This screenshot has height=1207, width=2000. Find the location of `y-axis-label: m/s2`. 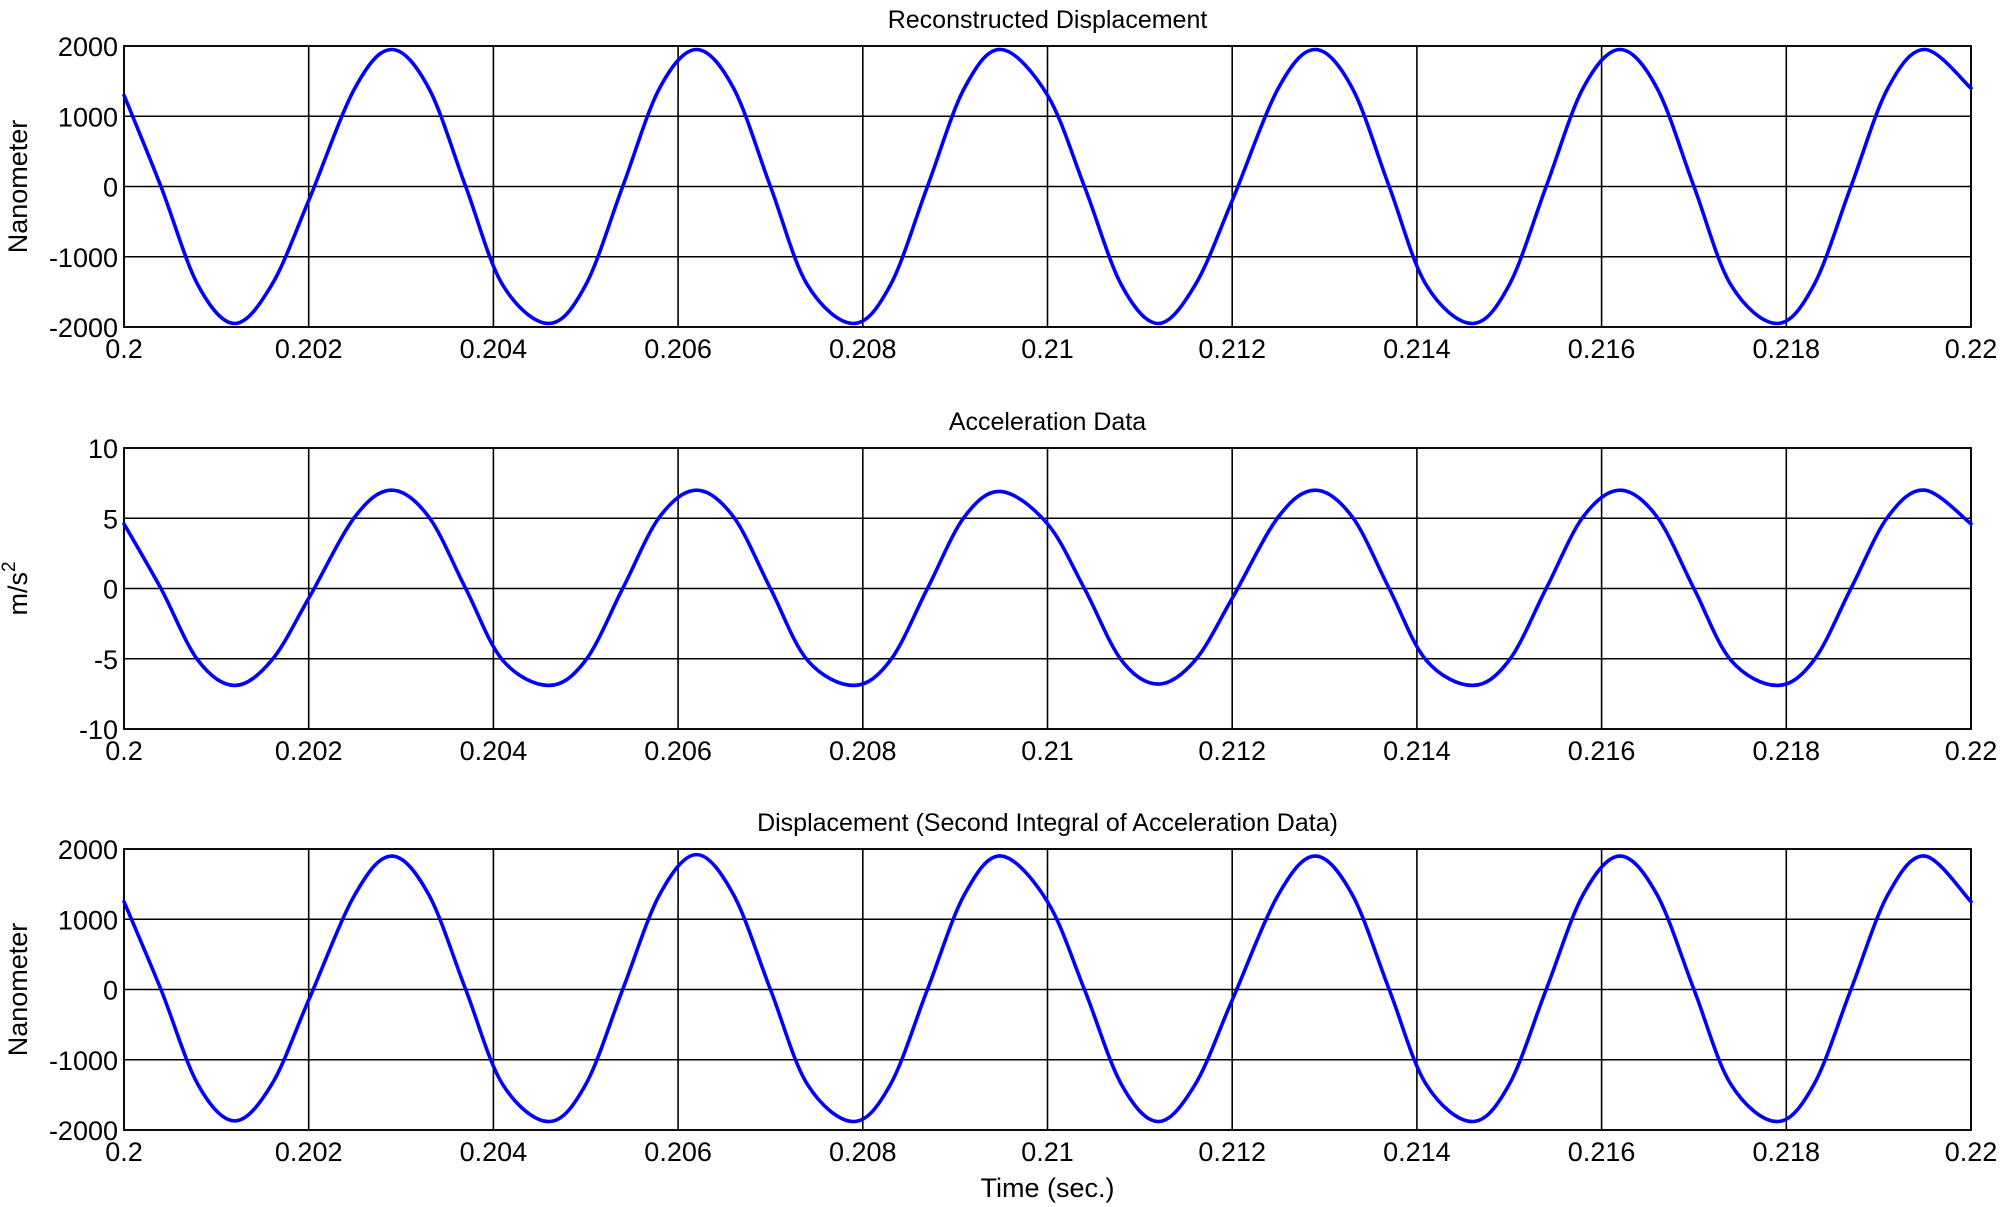

y-axis-label: m/s2 is located at coordinates (16, 588).